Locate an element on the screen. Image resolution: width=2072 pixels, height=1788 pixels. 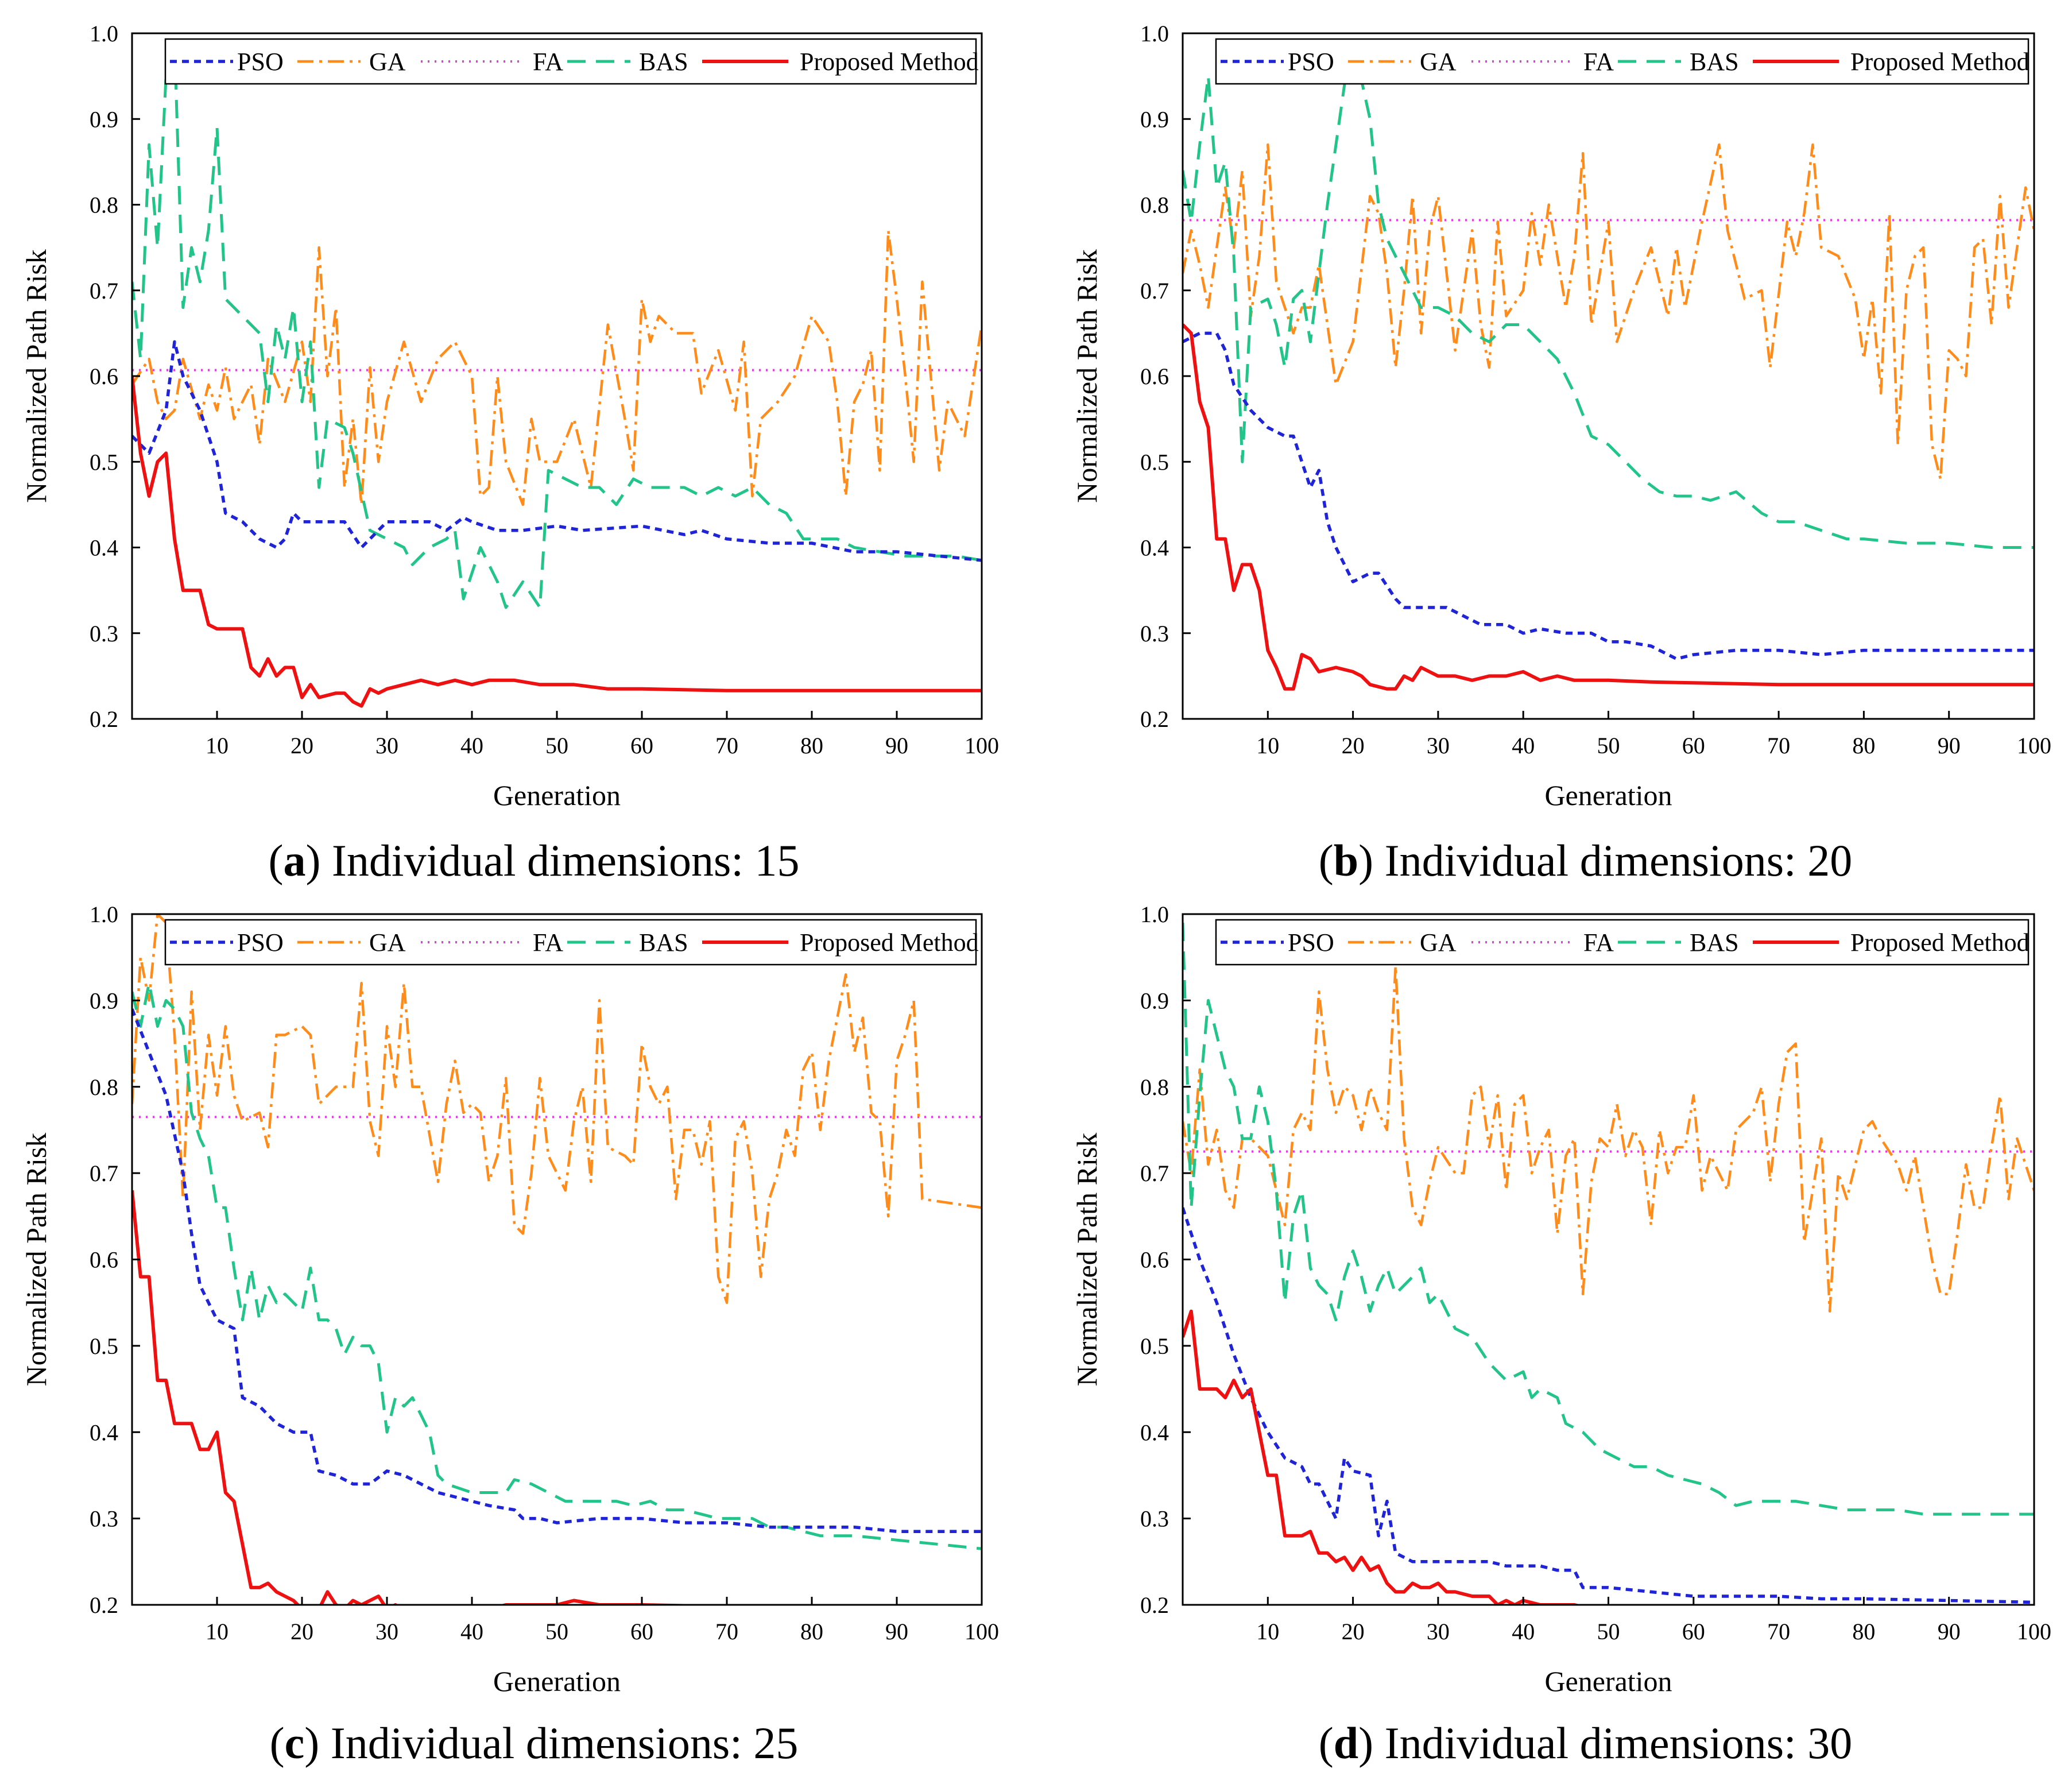
y-tick-label: 0.2 is located at coordinates (1154, 719).